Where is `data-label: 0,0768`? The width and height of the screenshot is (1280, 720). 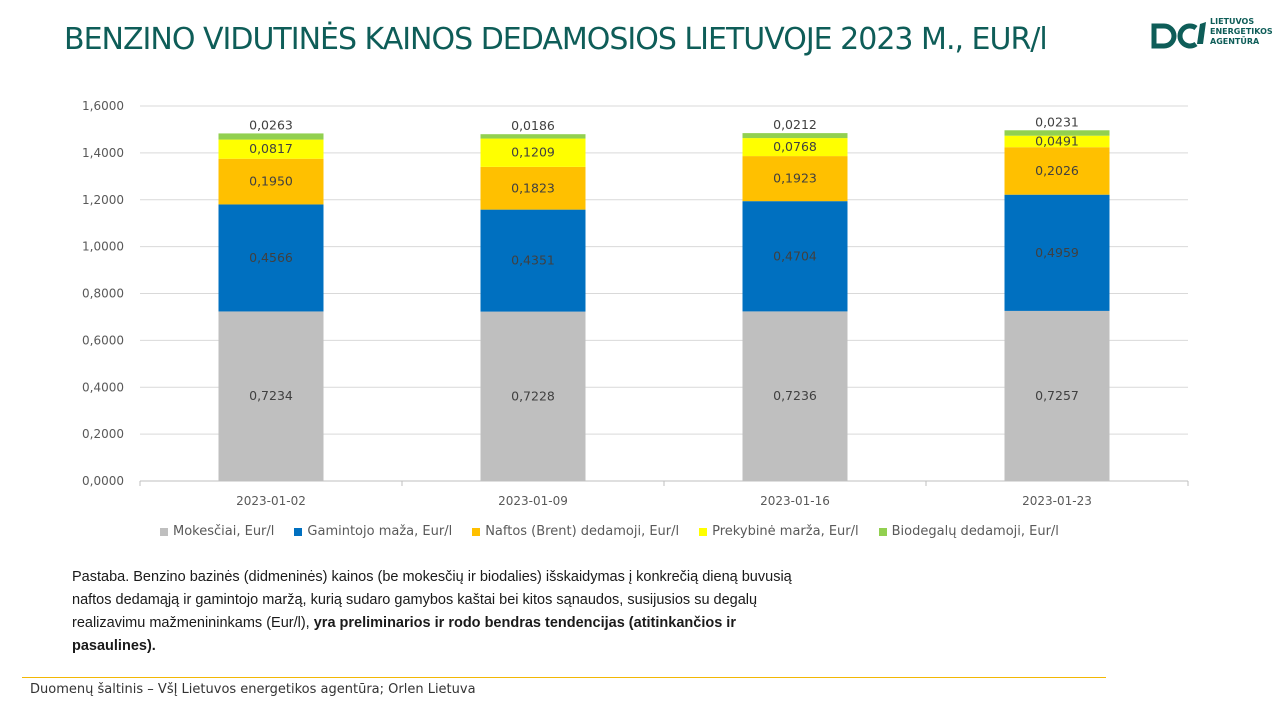
data-label: 0,0768 is located at coordinates (795, 146).